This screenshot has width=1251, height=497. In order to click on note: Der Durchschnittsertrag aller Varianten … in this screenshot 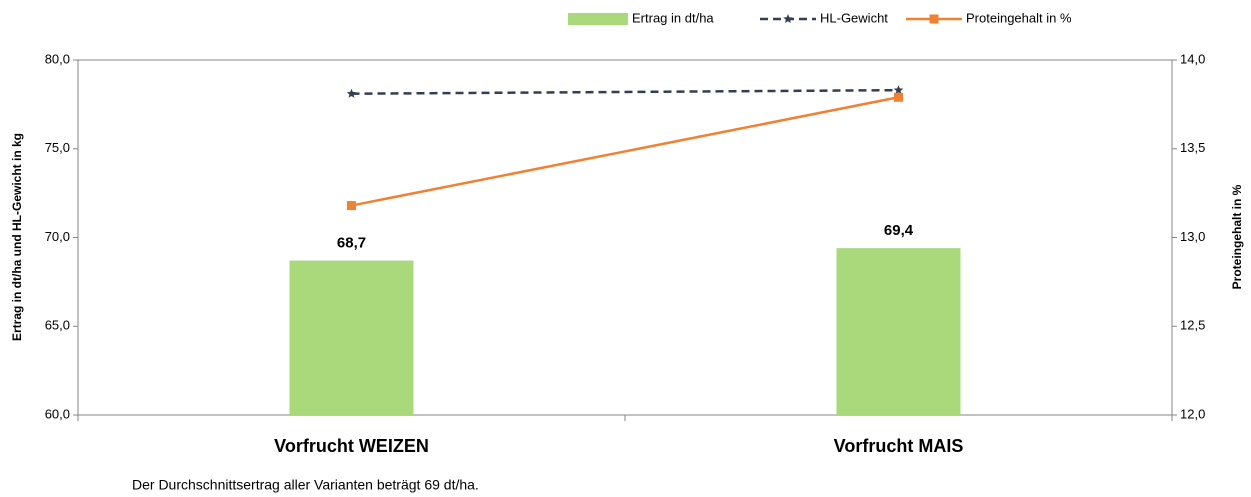, I will do `click(305, 485)`.